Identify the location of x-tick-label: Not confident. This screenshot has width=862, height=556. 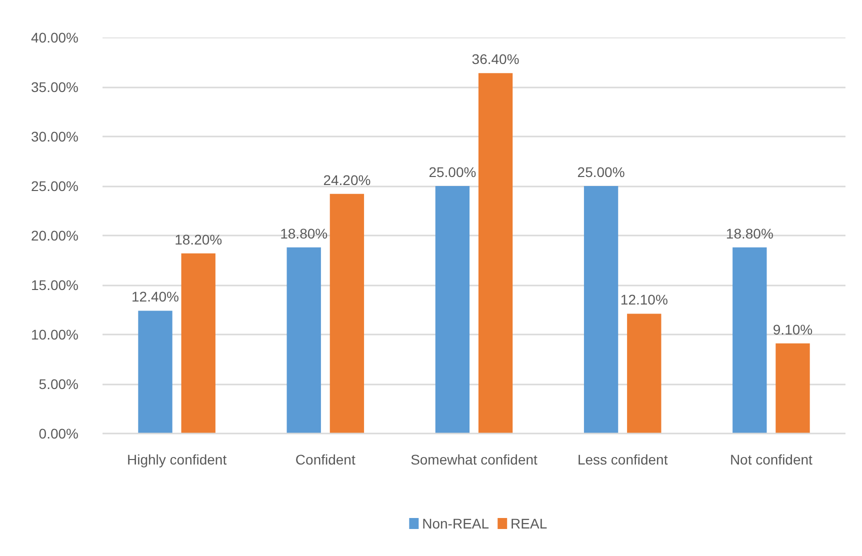
(771, 460).